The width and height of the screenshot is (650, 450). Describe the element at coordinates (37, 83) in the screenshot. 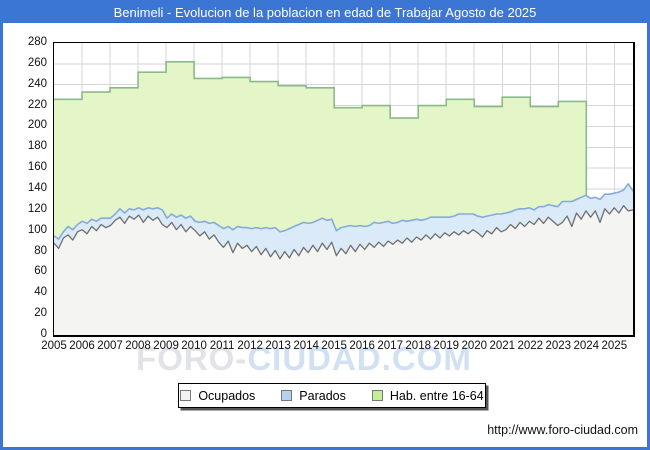

I see `y-axis-tick-label: 240` at that location.